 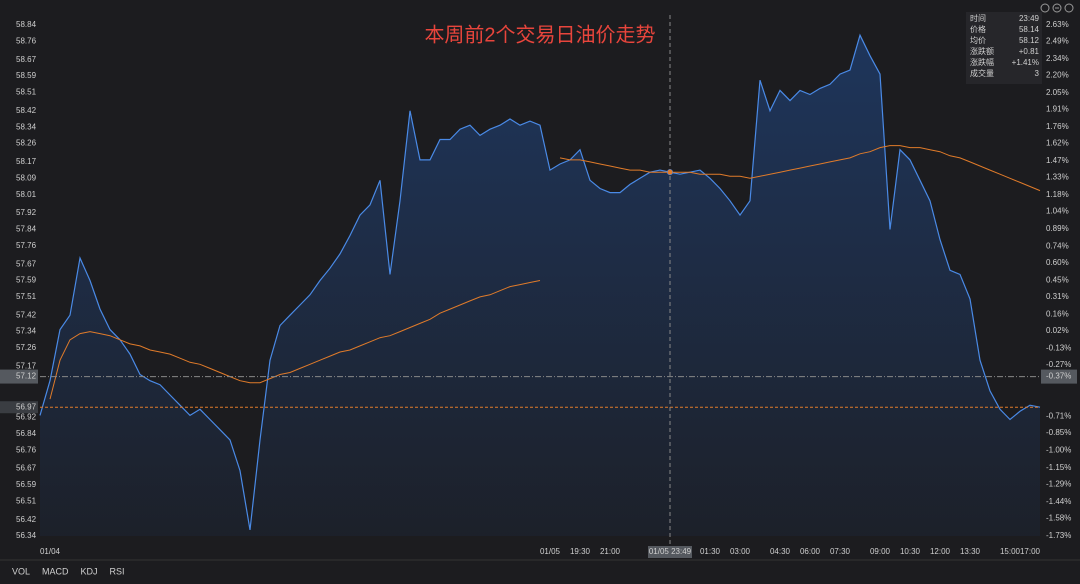 I want to click on x-tick-label: 01:30, so click(x=710, y=551).